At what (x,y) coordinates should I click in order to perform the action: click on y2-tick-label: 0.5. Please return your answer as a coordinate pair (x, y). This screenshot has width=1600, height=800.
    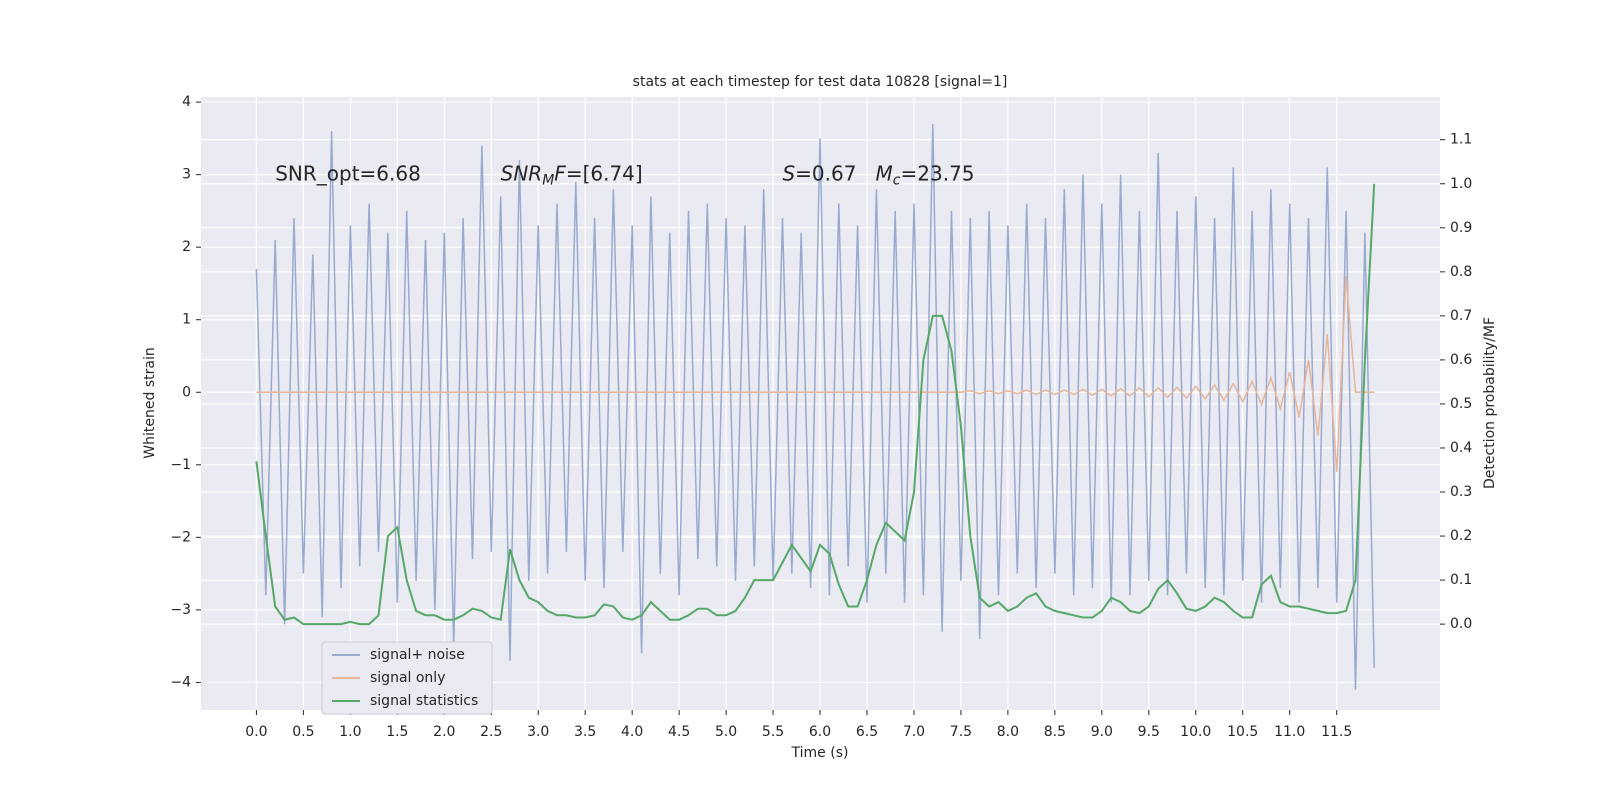
    Looking at the image, I should click on (1461, 404).